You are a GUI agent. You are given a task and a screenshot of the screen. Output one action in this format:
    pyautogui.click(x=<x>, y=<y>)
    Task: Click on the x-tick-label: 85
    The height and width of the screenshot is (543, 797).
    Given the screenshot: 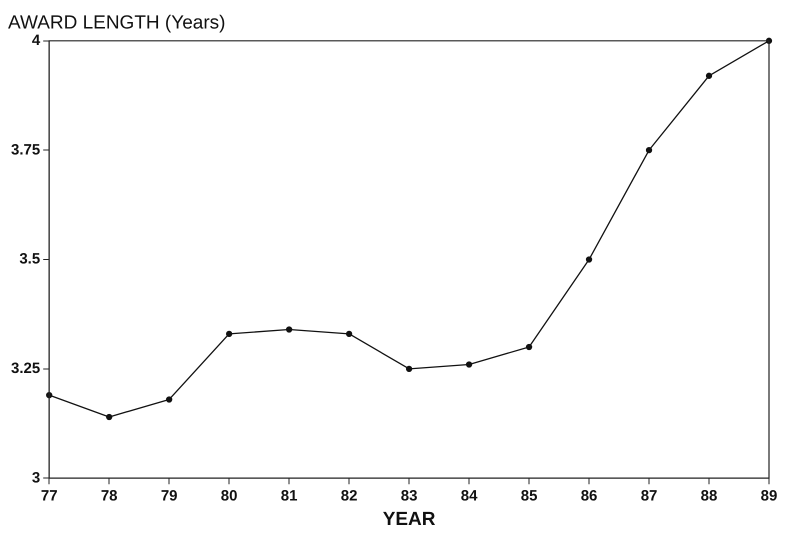 What is the action you would take?
    pyautogui.click(x=529, y=495)
    